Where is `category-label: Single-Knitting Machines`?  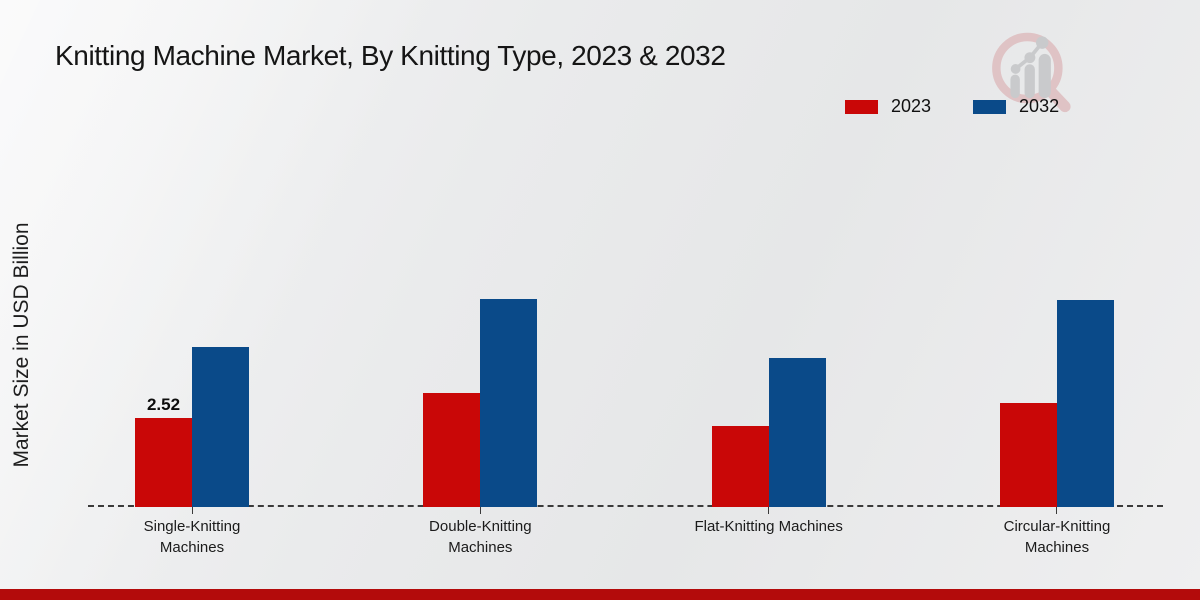 category-label: Single-Knitting Machines is located at coordinates (192, 537).